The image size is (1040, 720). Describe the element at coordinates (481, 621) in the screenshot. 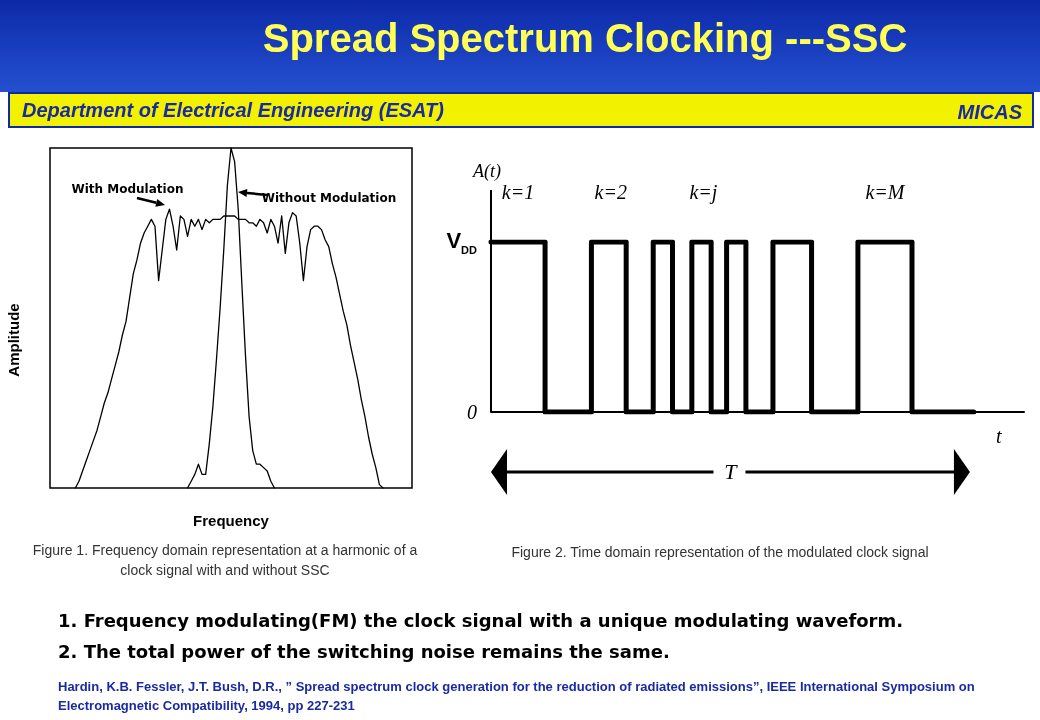

I see `text: 1. Frequency modulating(FM) the clock signal with a unique modulating waveform.` at that location.